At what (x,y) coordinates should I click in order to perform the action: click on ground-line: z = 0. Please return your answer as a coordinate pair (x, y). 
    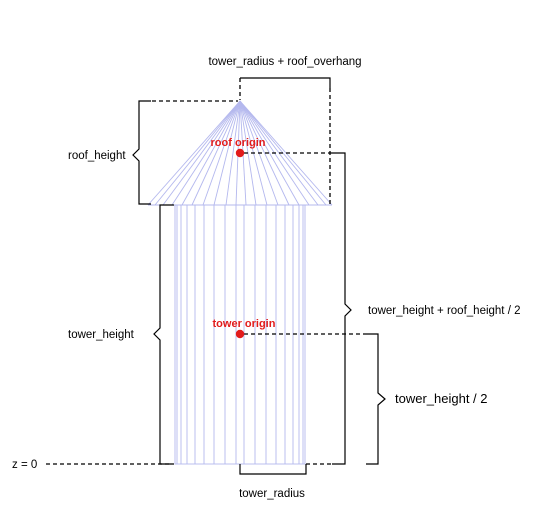
    Looking at the image, I should click on (92, 465).